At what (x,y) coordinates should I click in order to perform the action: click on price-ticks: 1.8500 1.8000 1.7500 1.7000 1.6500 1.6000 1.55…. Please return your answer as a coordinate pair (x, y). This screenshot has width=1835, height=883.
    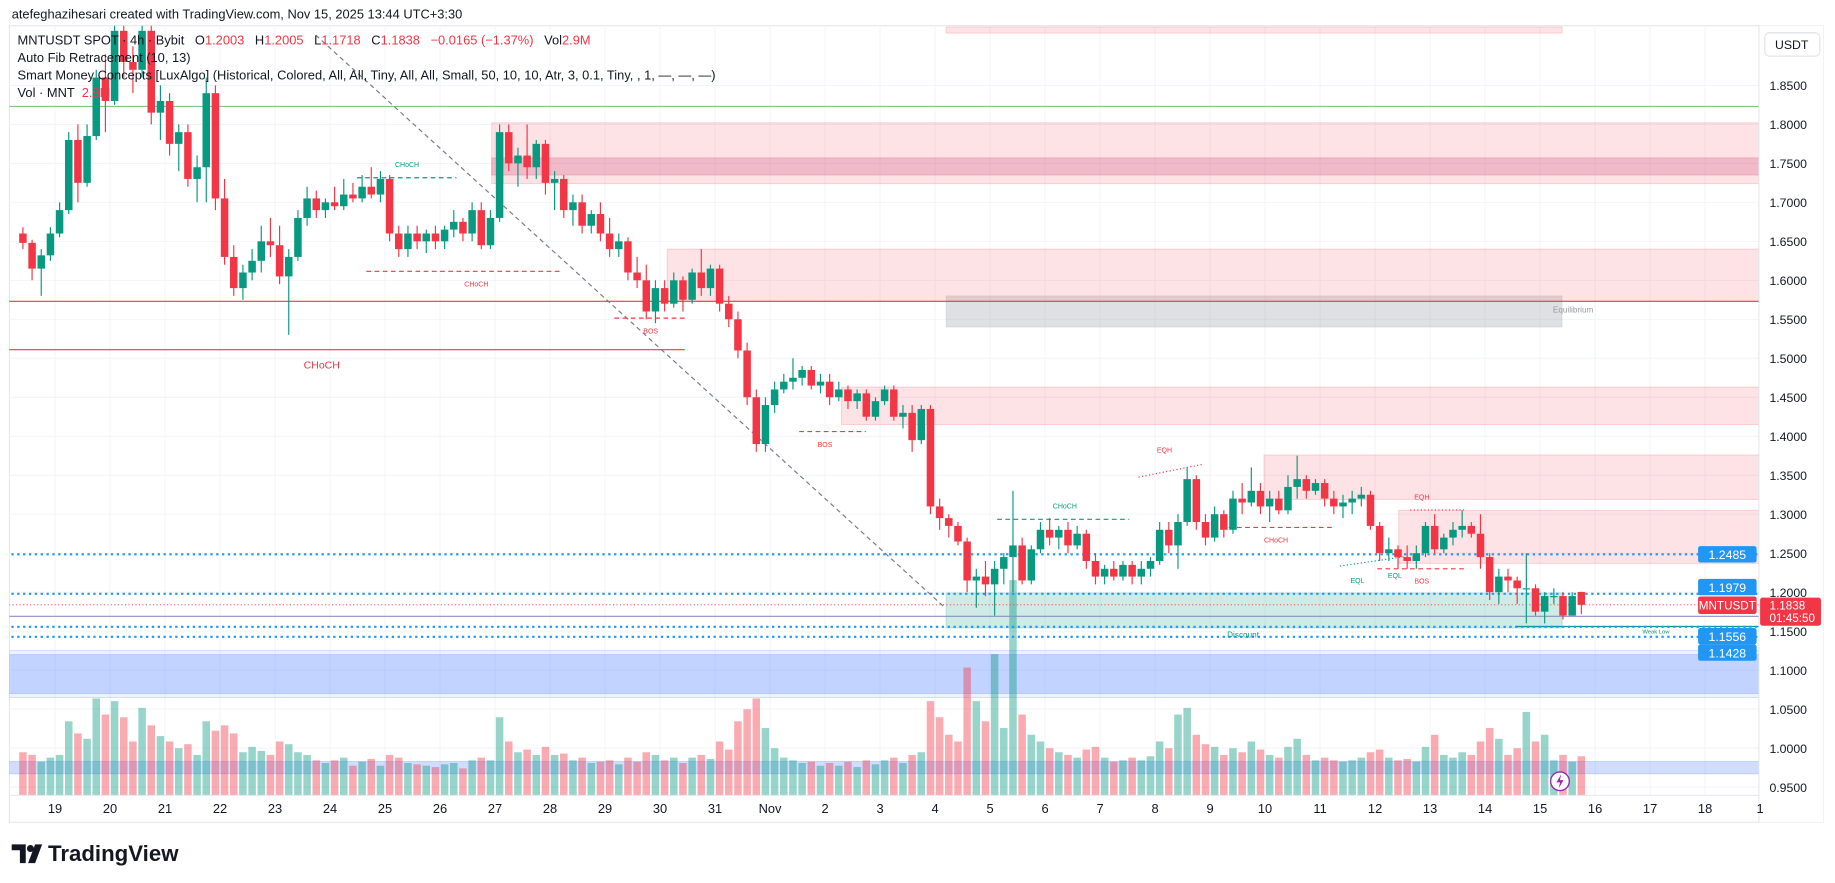
    Looking at the image, I should click on (1788, 437).